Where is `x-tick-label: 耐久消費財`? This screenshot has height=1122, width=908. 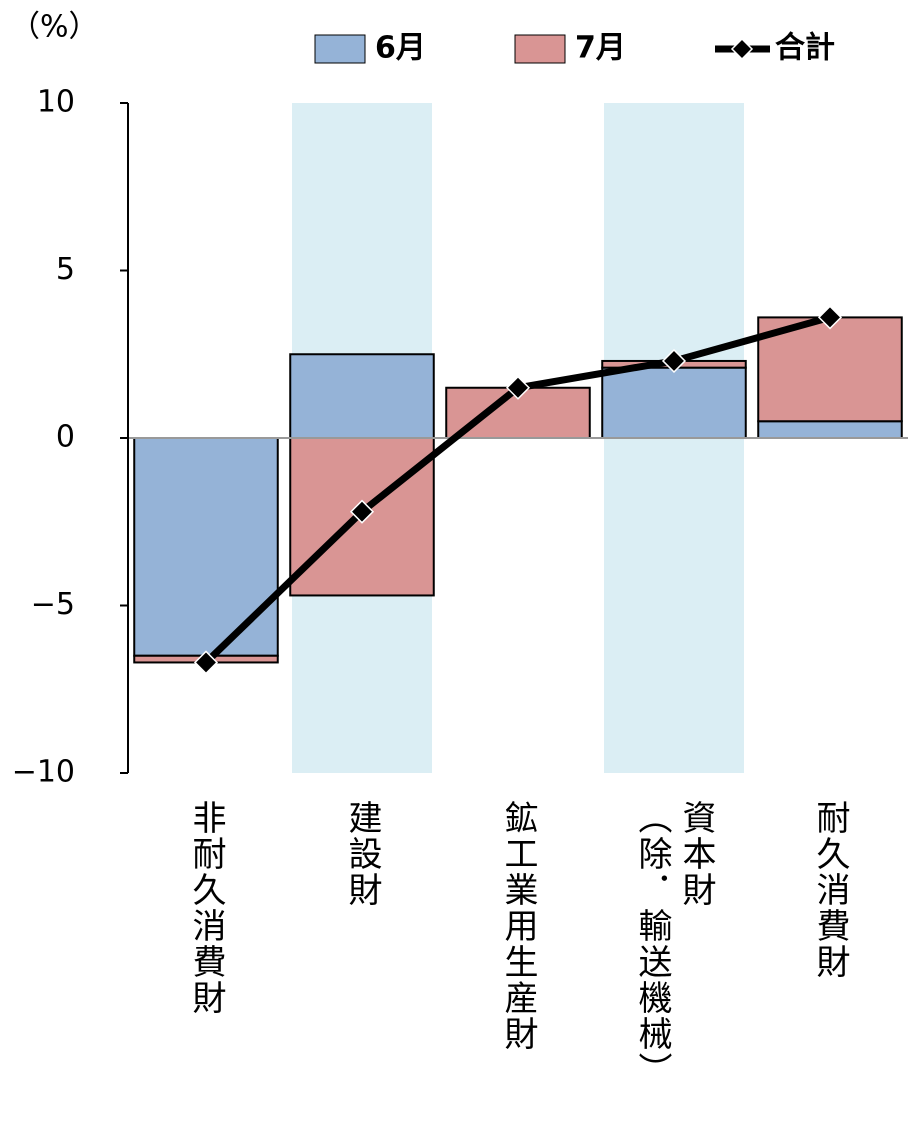
x-tick-label: 耐久消費財 is located at coordinates (830, 890).